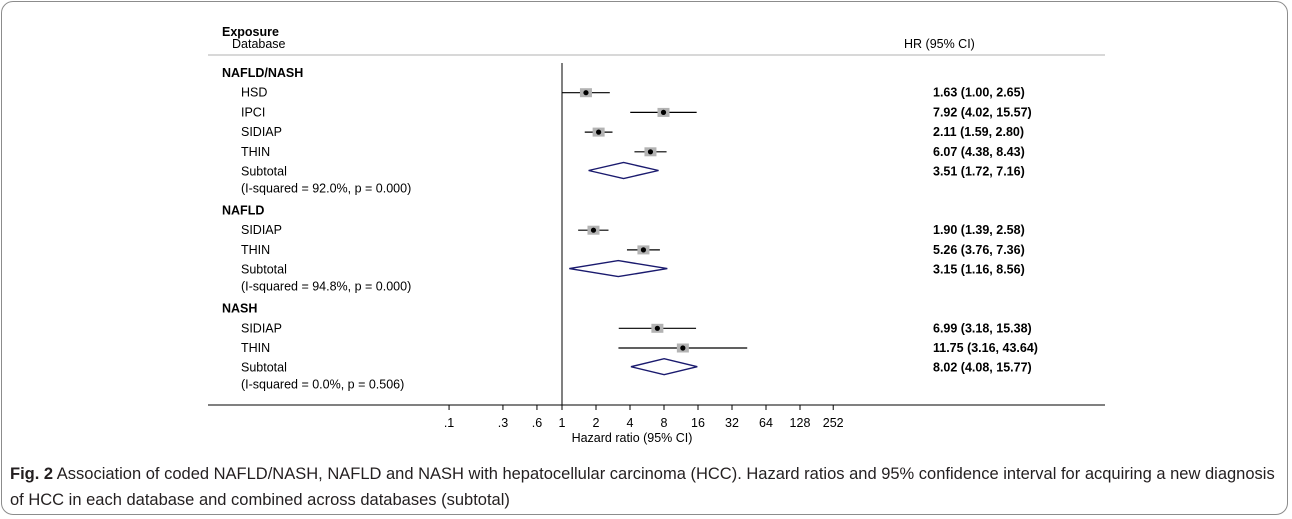 The width and height of the screenshot is (1292, 519). I want to click on group-label: NAFLD/NASH, so click(262, 73).